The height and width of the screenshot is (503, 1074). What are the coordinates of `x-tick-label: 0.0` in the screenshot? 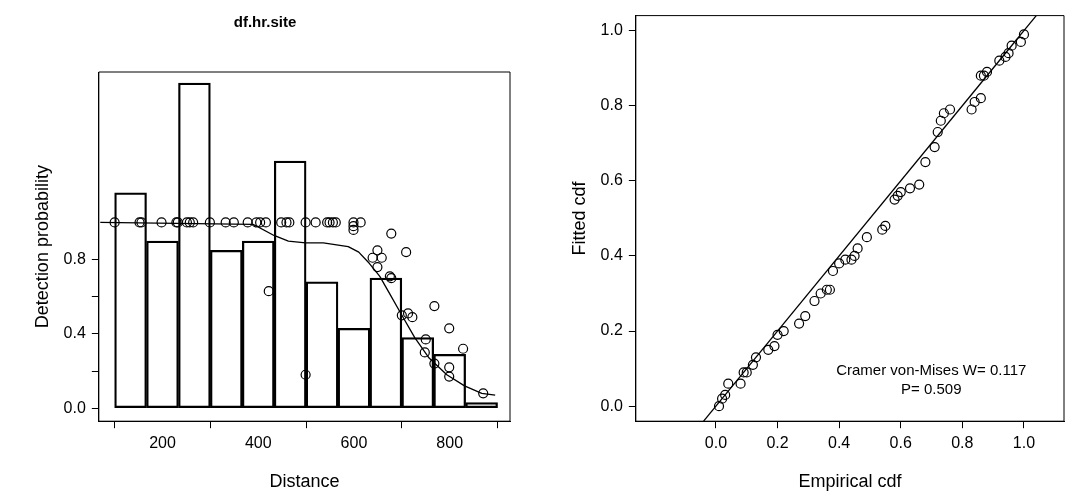 It's located at (716, 443).